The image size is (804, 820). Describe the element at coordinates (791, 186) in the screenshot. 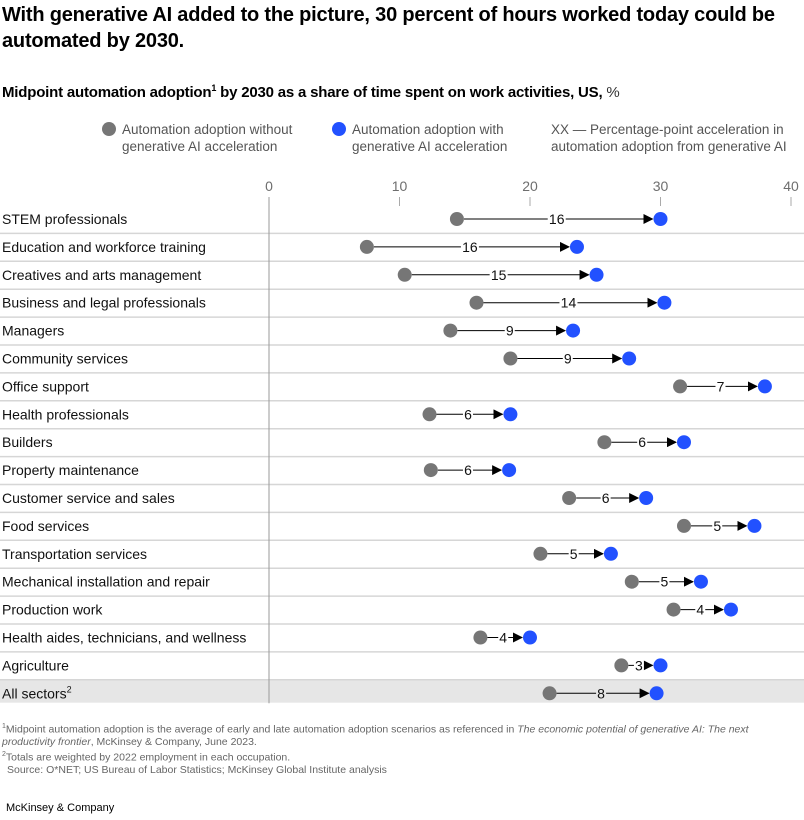

I see `x-tick-label: 40` at that location.